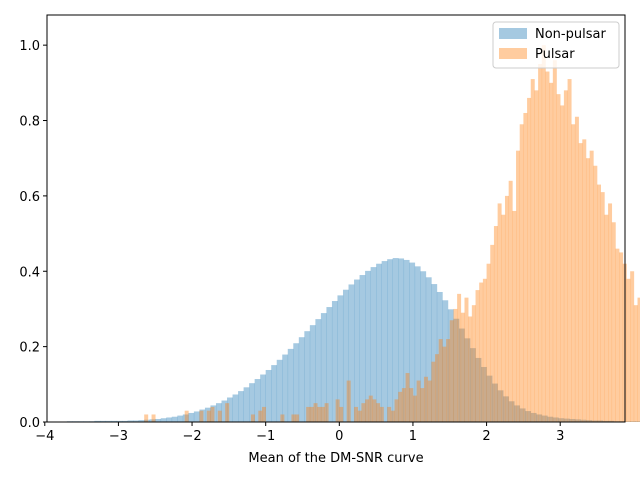 Image resolution: width=640 pixels, height=480 pixels. I want to click on x-tick-label: 0, so click(339, 436).